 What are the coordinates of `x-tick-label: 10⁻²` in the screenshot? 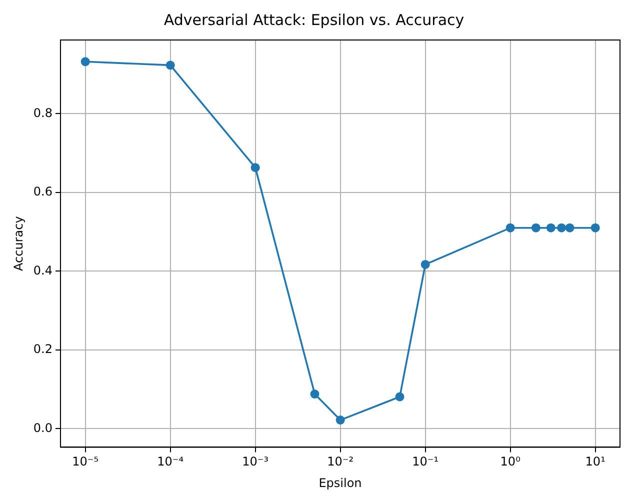 It's located at (340, 461).